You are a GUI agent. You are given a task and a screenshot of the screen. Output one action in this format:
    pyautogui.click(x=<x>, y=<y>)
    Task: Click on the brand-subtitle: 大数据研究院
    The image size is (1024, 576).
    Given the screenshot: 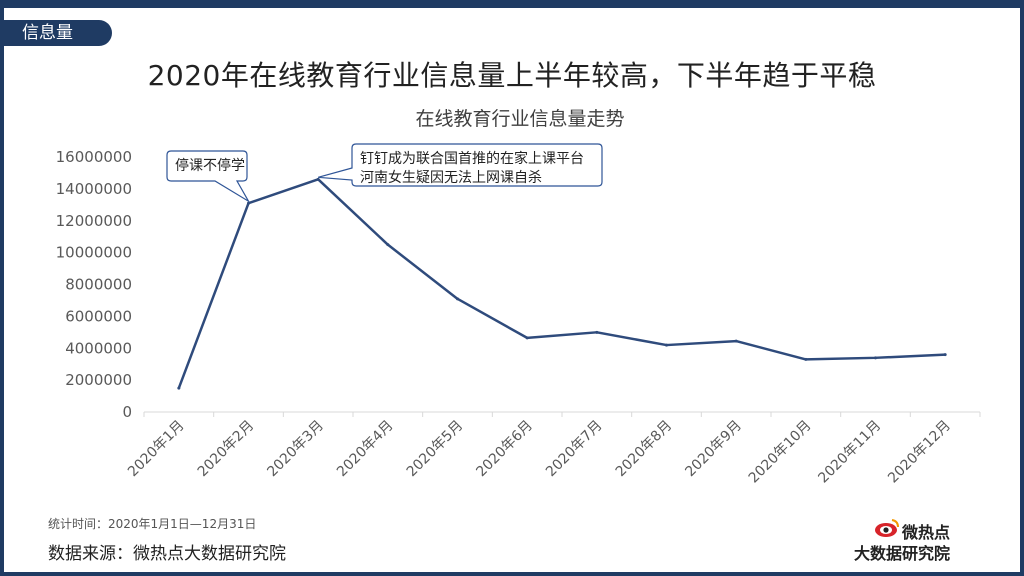 What is the action you would take?
    pyautogui.click(x=902, y=553)
    